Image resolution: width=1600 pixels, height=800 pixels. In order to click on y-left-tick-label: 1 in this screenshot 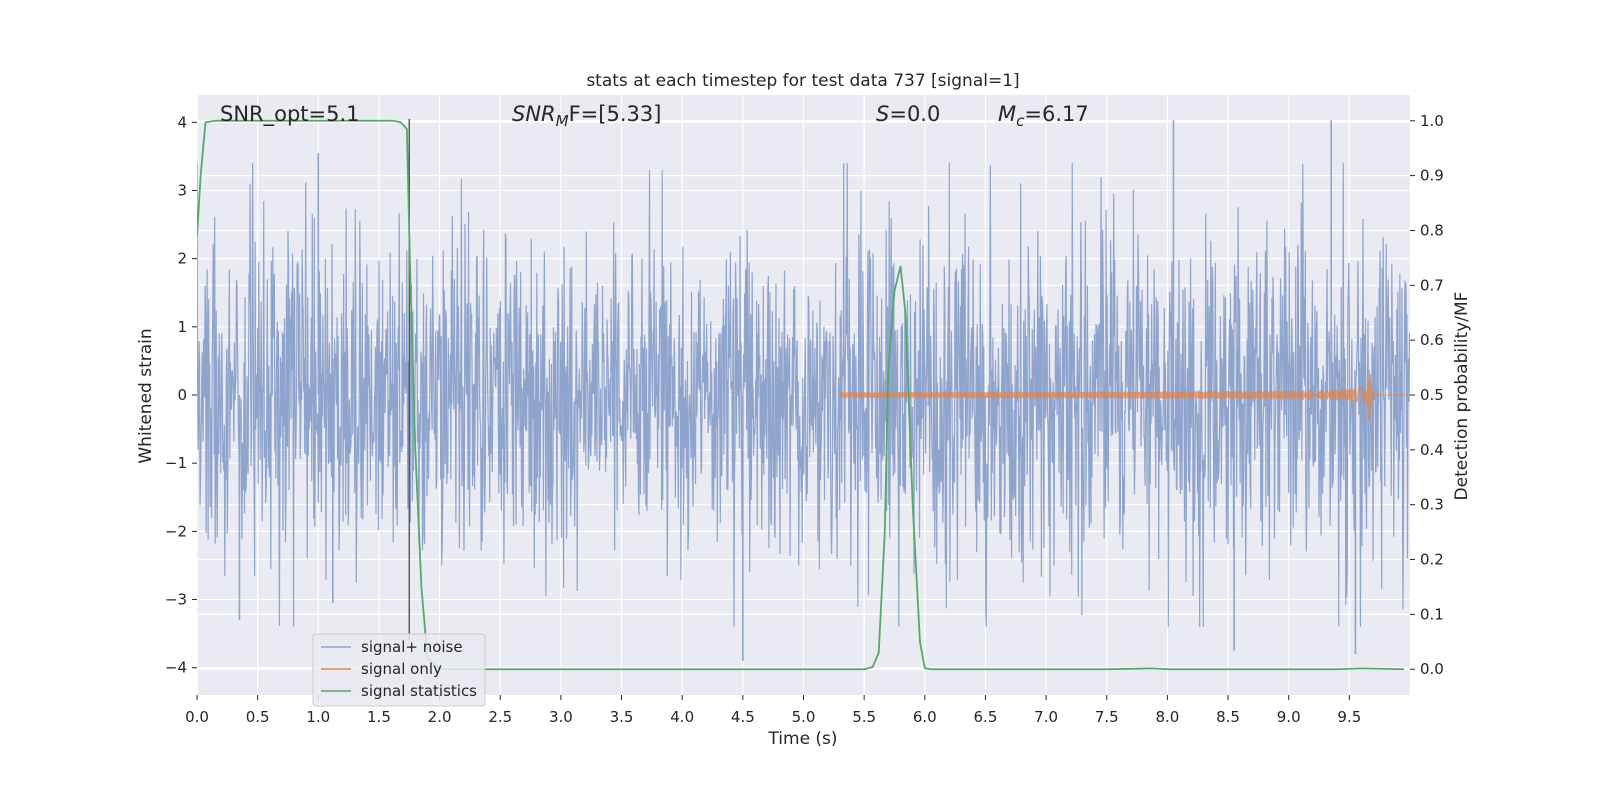, I will do `click(182, 327)`.